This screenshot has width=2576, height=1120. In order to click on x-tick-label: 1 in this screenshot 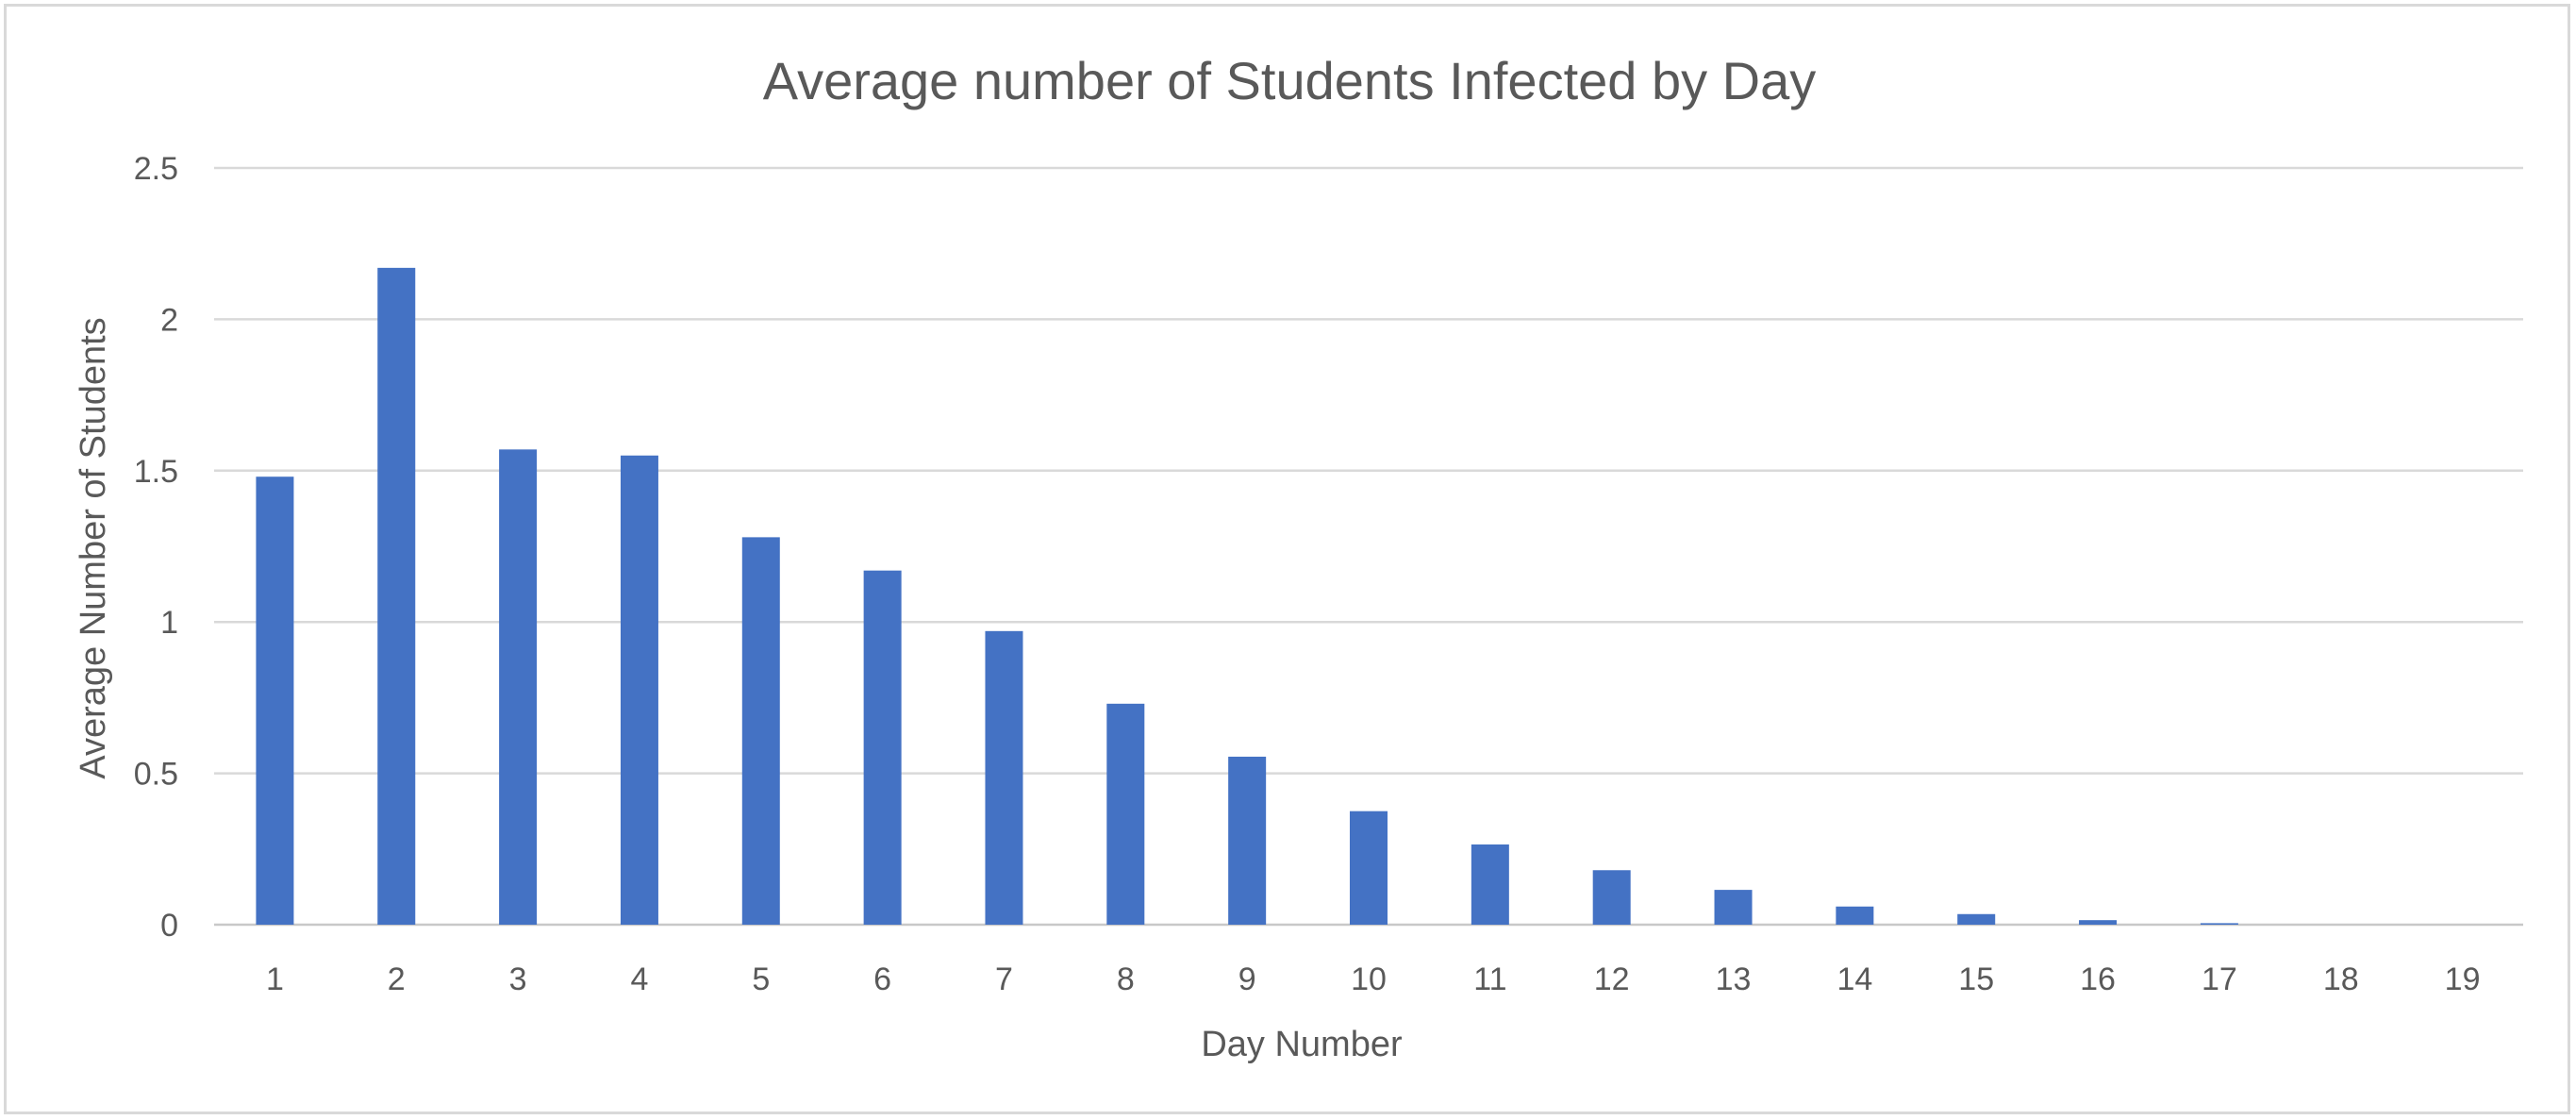, I will do `click(275, 979)`.